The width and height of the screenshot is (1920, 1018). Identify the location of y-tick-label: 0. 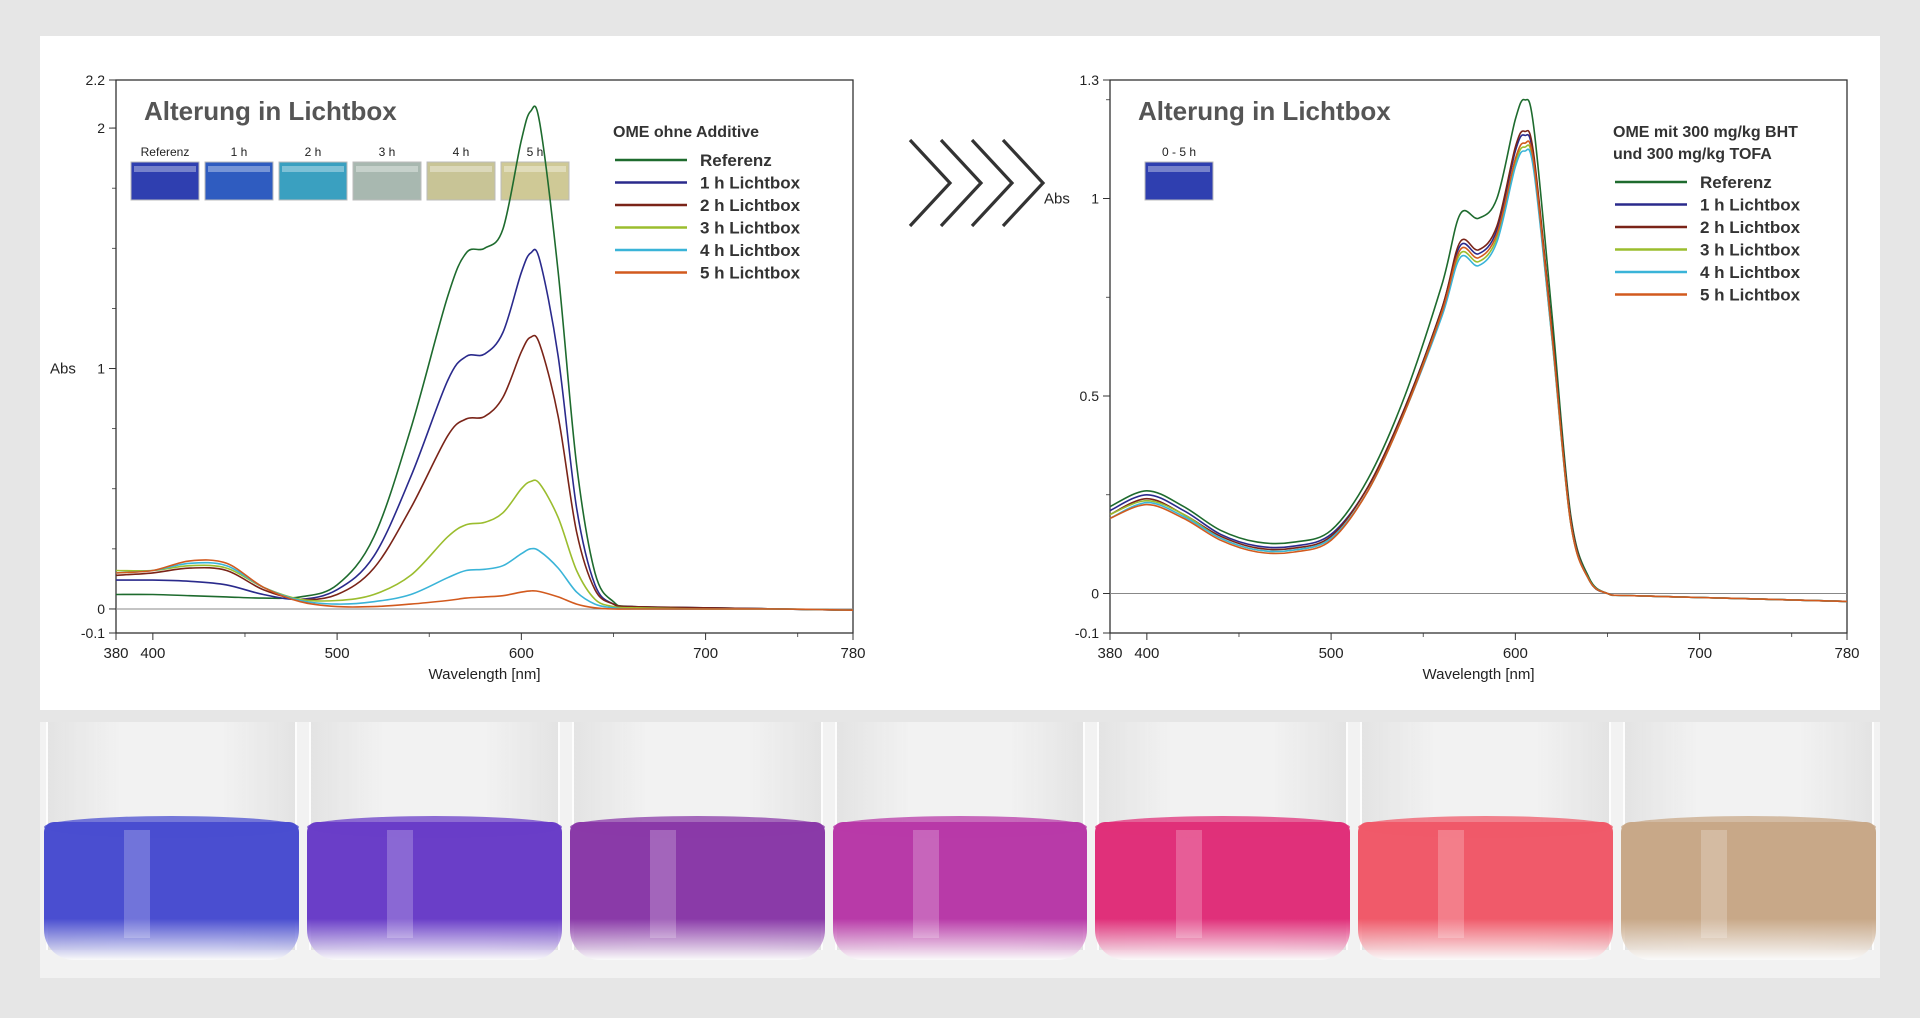
(101, 609).